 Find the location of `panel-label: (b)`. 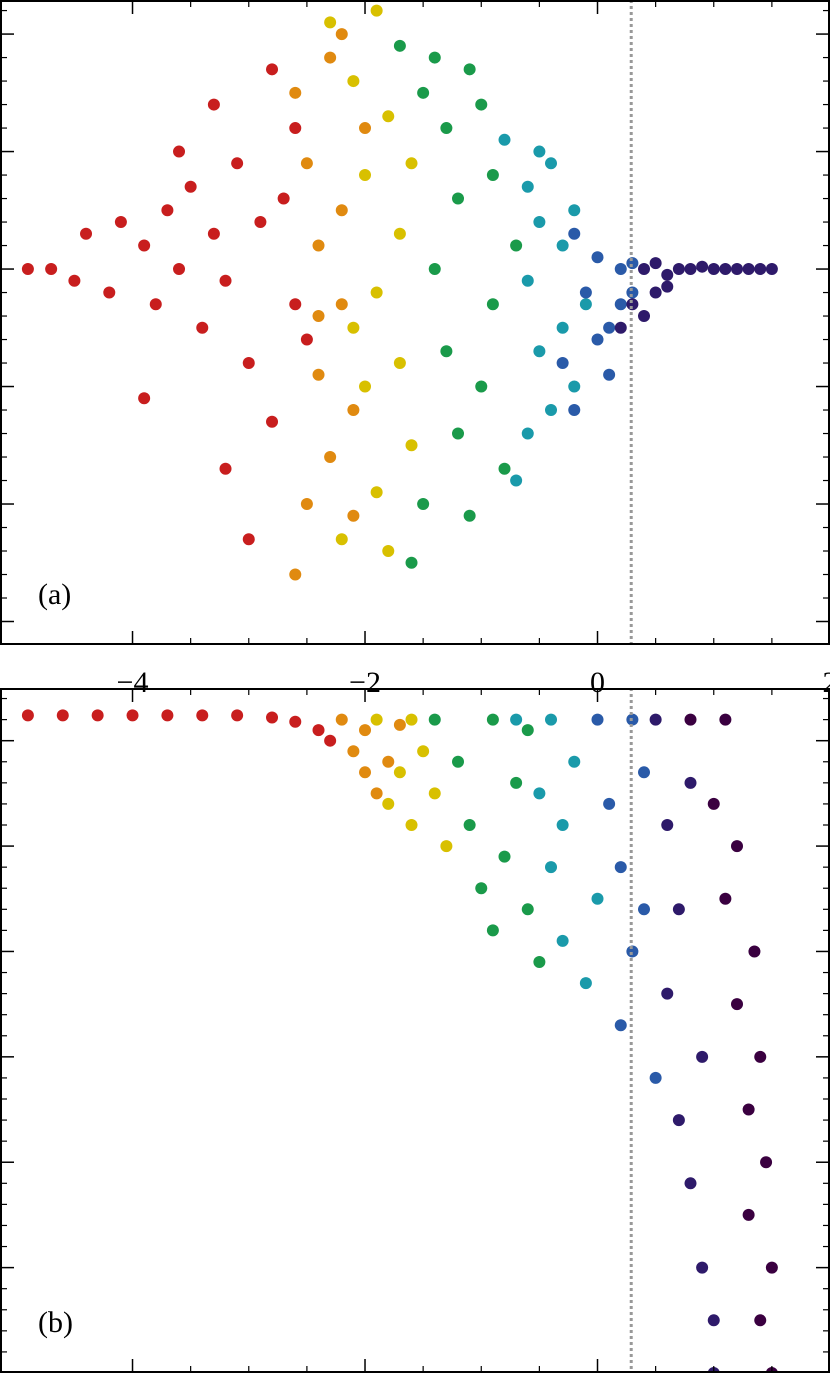

panel-label: (b) is located at coordinates (55, 1322).